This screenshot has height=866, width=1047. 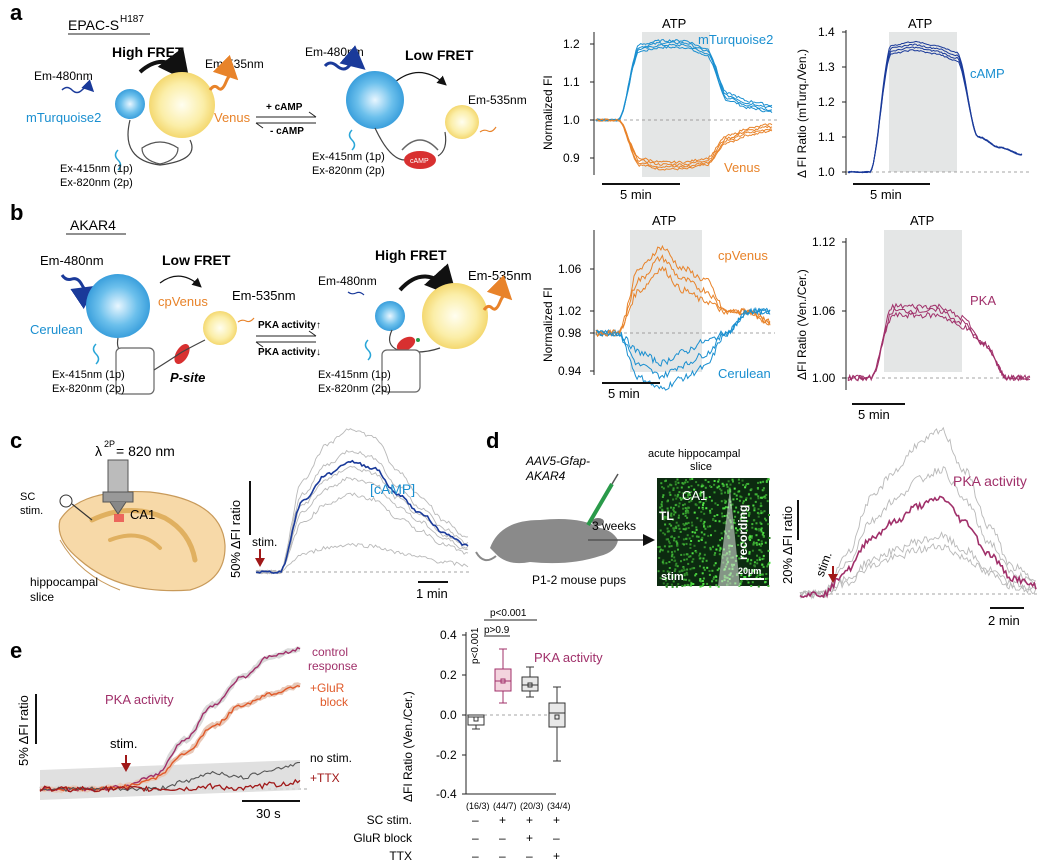 I want to click on box-ylabel: ΔFI Ratio (Ven./Cer.), so click(x=408, y=746).